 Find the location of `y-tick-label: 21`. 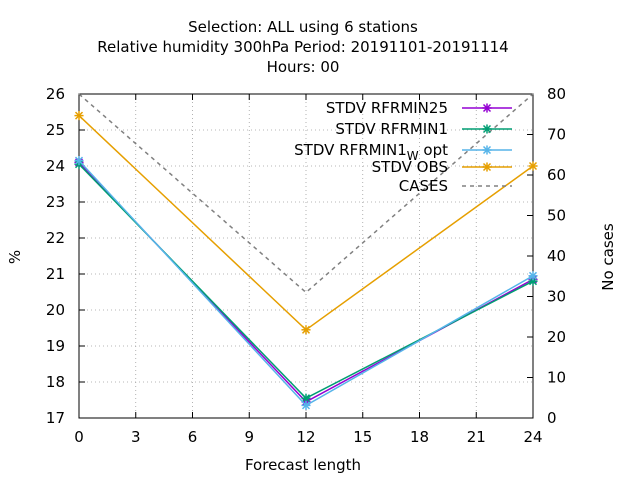

y-tick-label: 21 is located at coordinates (55, 274).